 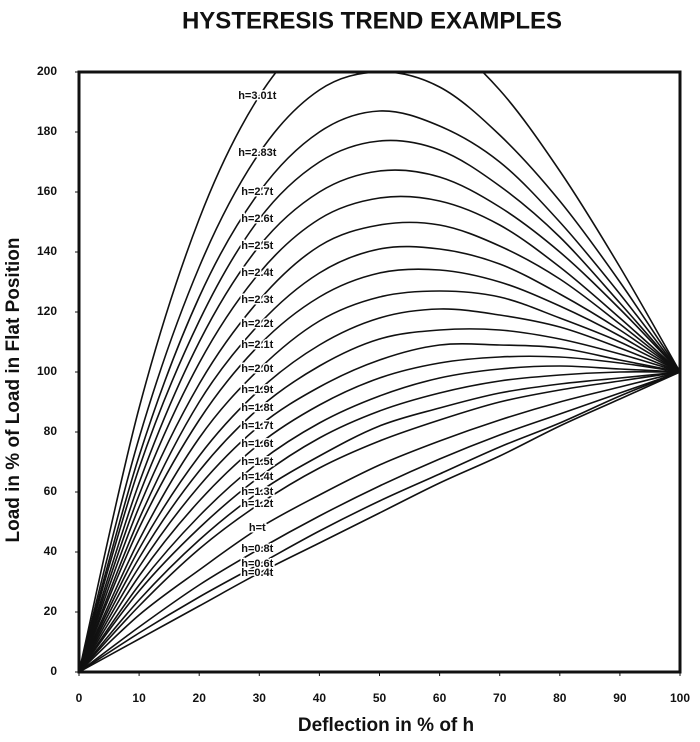 What do you see at coordinates (257, 96) in the screenshot?
I see `curve-label: h=3.01t` at bounding box center [257, 96].